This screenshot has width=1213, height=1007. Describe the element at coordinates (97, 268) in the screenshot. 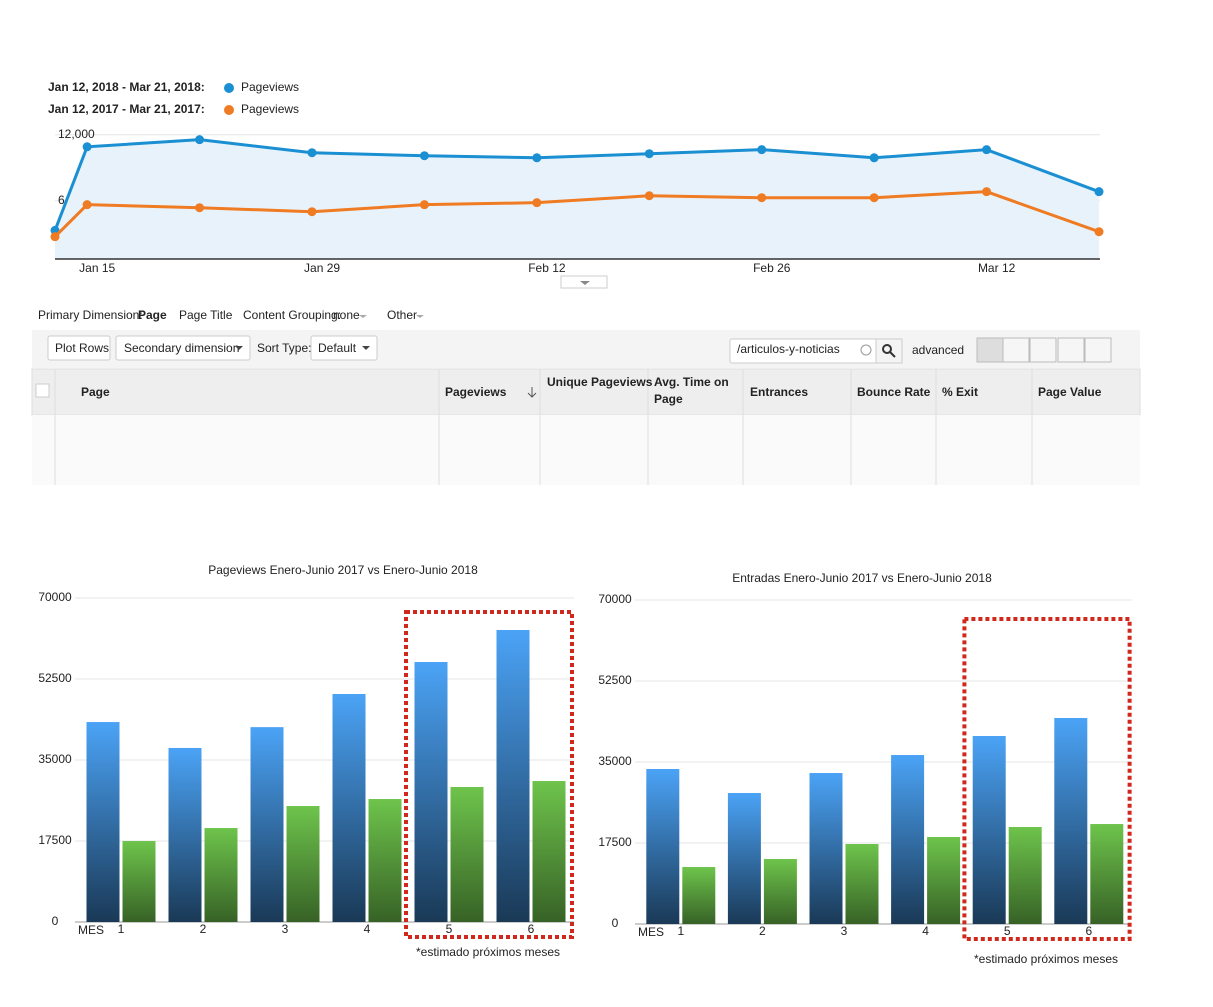

I see `x-tick-label: Jan 15` at that location.